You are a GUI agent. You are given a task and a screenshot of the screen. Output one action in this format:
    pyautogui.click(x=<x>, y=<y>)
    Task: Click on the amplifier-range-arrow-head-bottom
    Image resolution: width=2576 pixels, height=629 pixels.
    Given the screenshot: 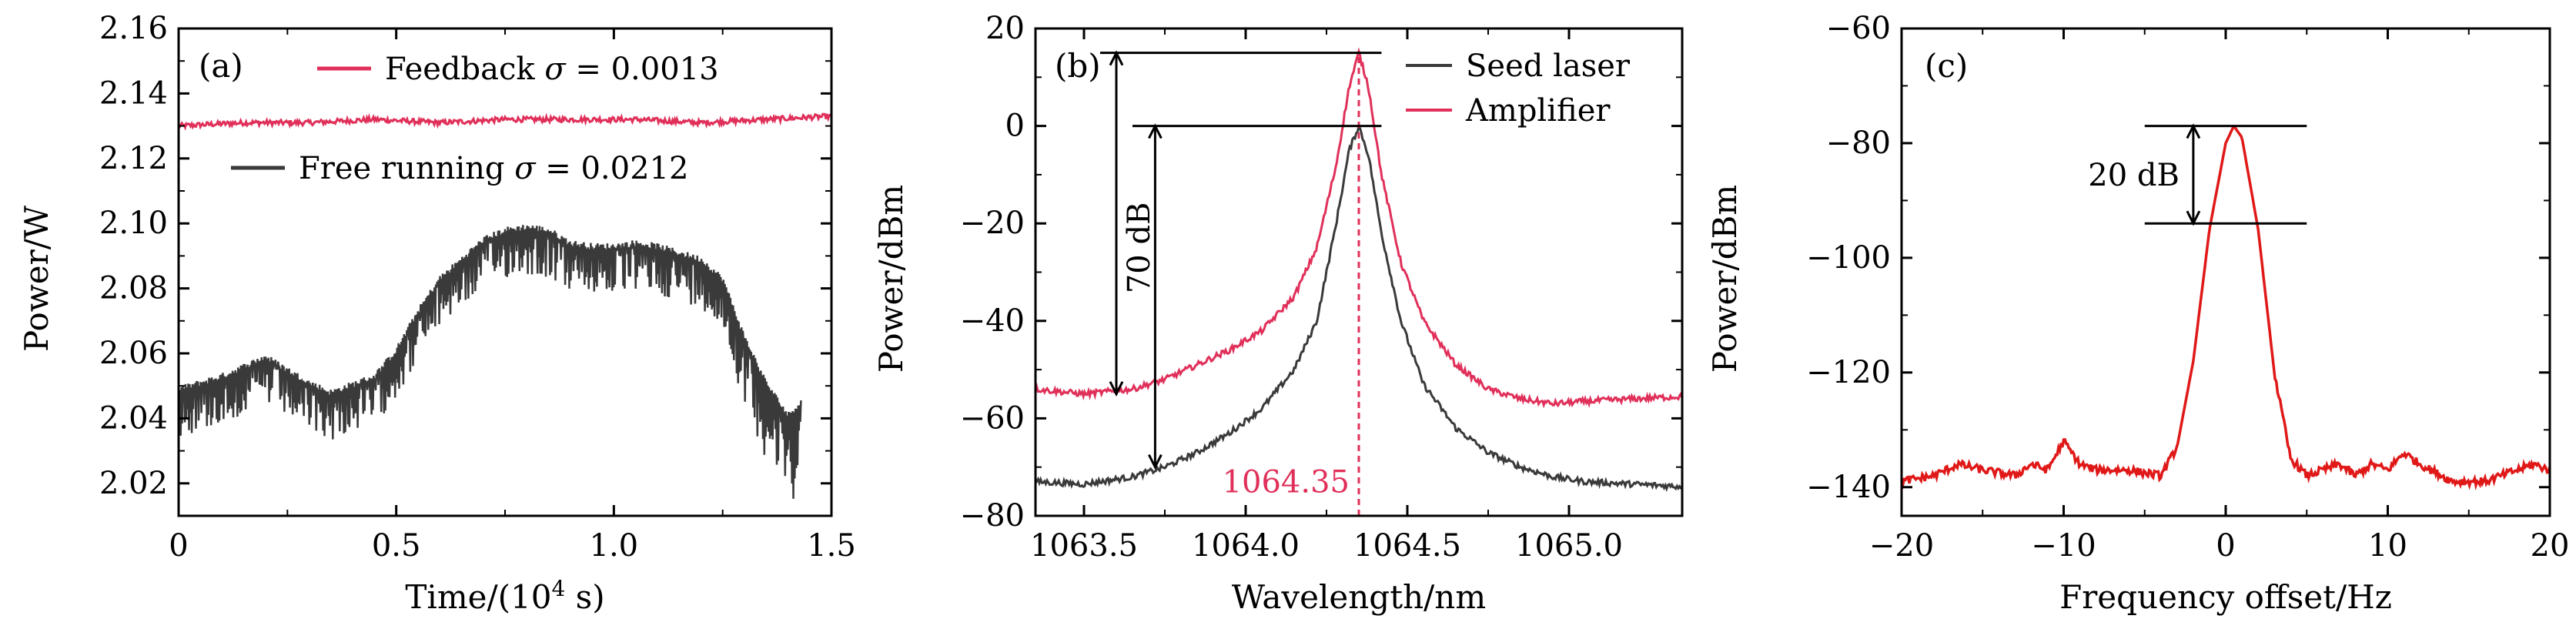 What is the action you would take?
    pyautogui.click(x=1117, y=389)
    